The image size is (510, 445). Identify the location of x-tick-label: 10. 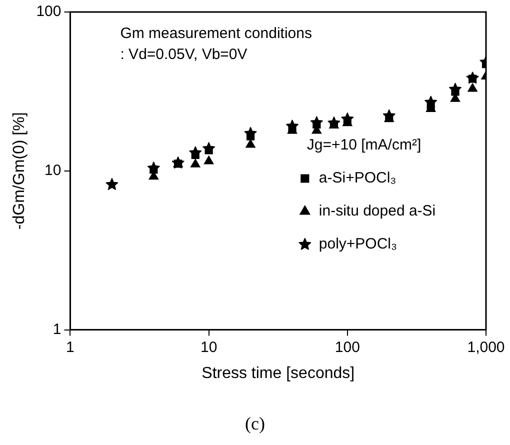
(209, 347).